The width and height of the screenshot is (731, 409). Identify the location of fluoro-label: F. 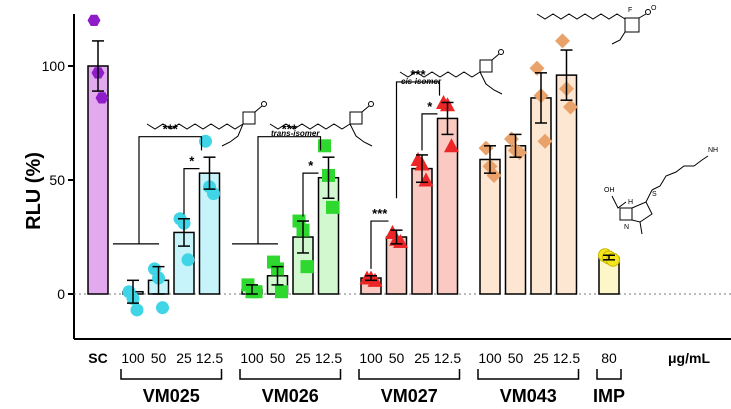
(630, 10).